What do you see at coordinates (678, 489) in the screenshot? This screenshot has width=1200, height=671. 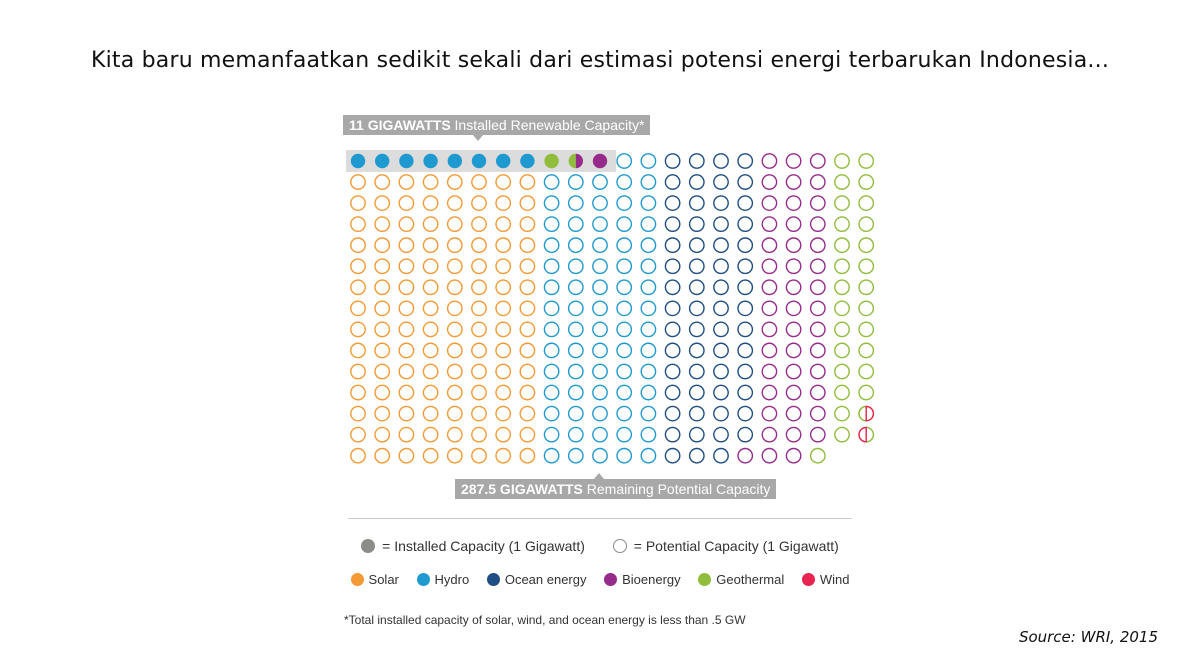 I see `remaining-capacity-label: Remaining Potential Capacity` at bounding box center [678, 489].